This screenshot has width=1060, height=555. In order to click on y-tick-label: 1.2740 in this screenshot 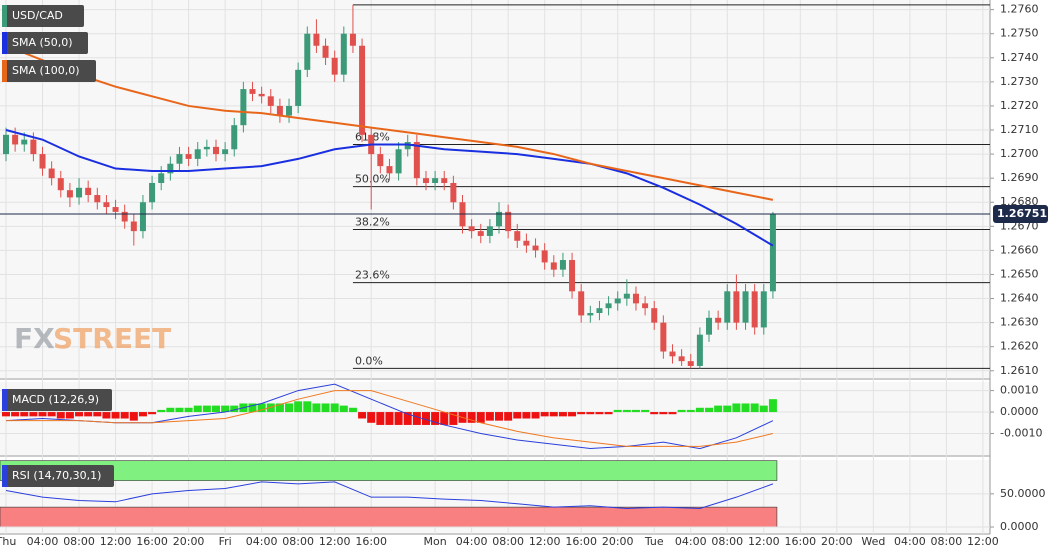, I will do `click(1019, 57)`.